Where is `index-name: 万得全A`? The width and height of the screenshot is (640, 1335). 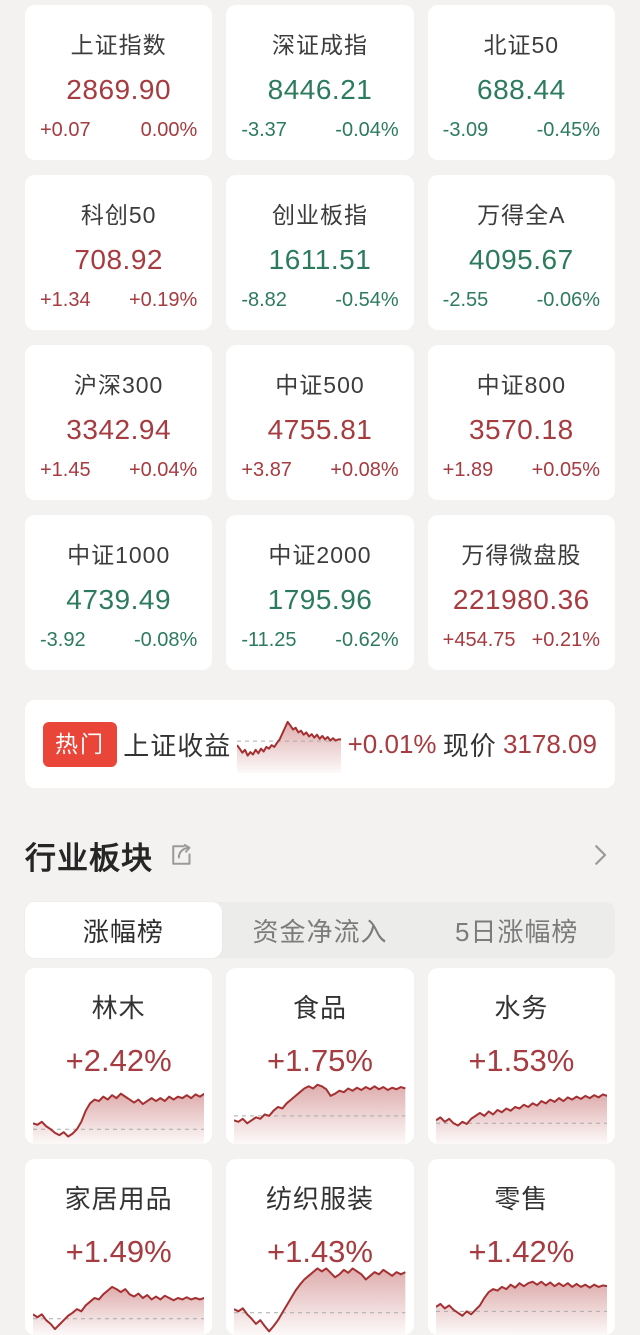
index-name: 万得全A is located at coordinates (521, 215).